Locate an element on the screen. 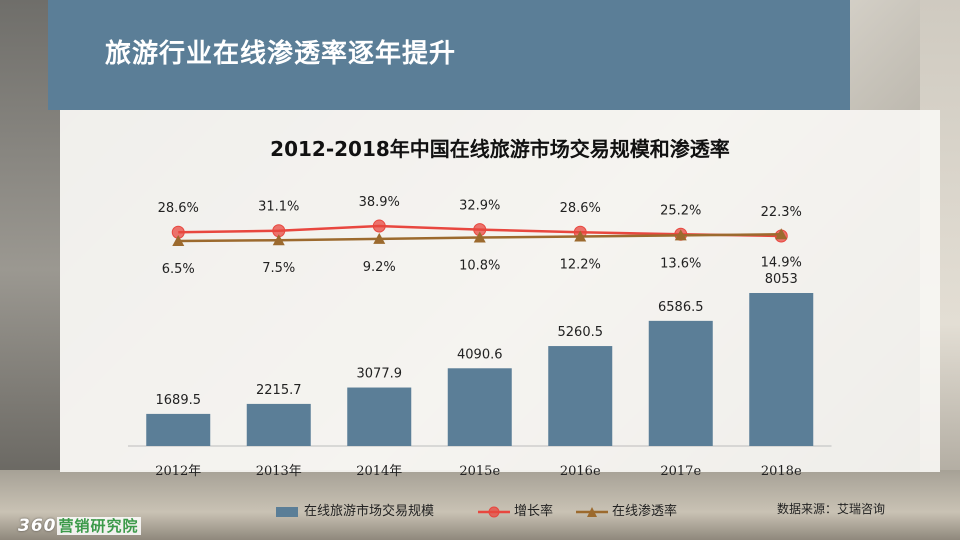  bar-value-label: 5260.5 is located at coordinates (581, 332).